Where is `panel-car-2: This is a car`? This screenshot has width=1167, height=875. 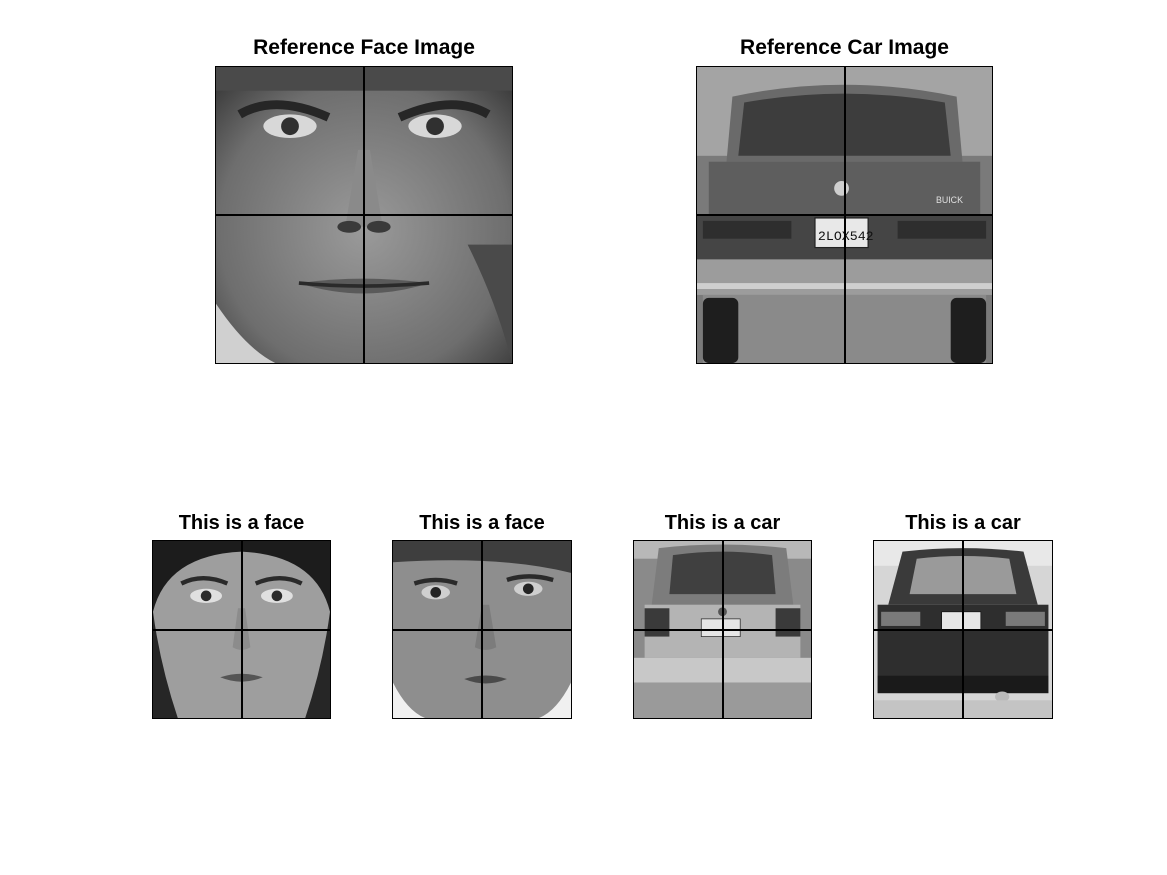
panel-car-2: This is a car is located at coordinates (963, 615).